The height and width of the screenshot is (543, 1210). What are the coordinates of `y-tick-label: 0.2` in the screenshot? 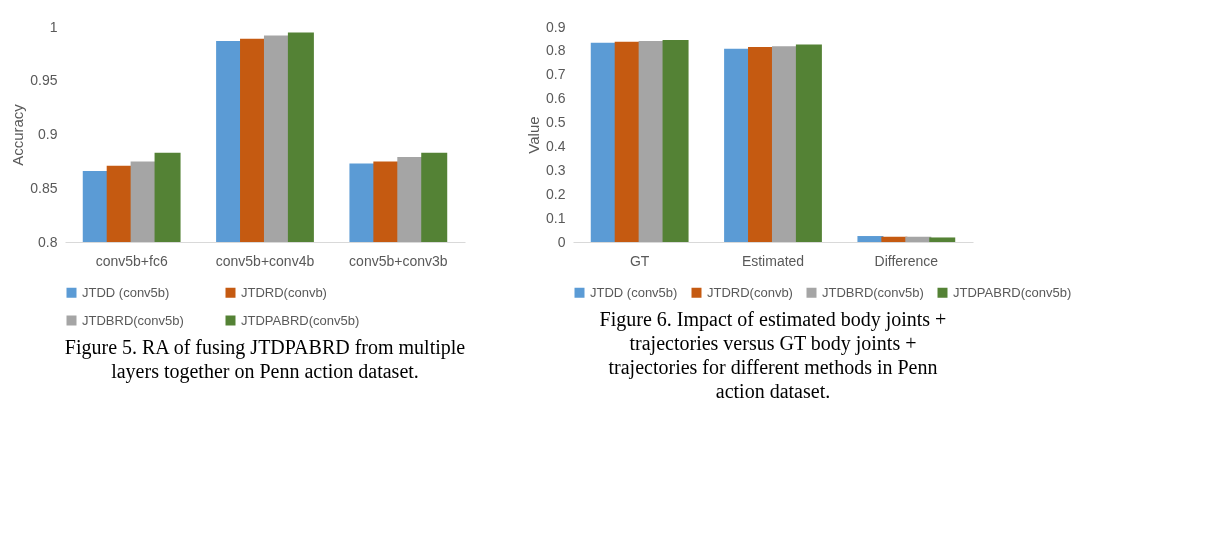 It's located at (556, 193).